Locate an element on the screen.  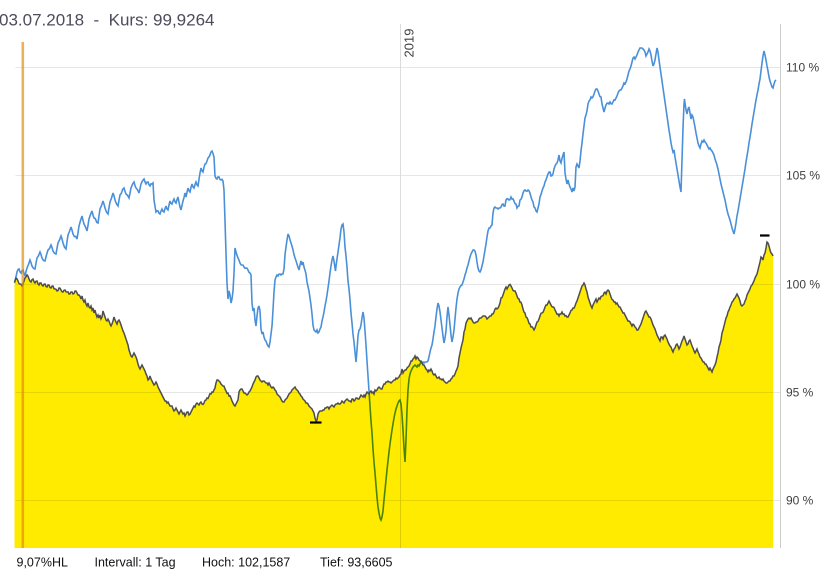
svg-text: 105 % is located at coordinates (803, 176).